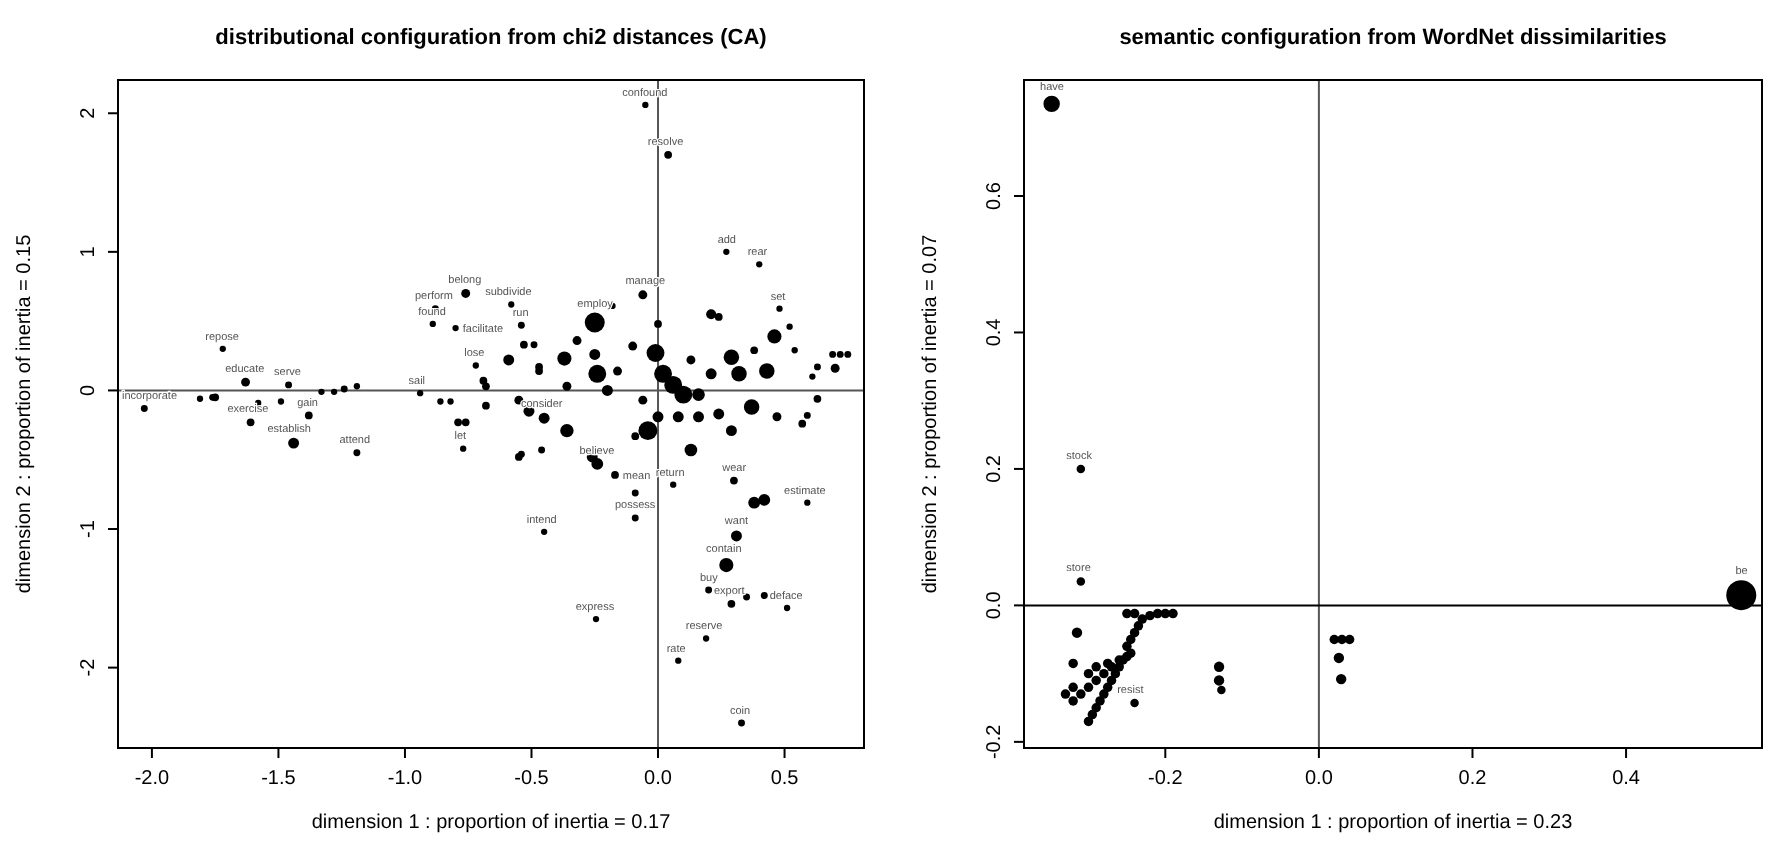  What do you see at coordinates (279, 779) in the screenshot?
I see `x-tick-label: -1.5` at bounding box center [279, 779].